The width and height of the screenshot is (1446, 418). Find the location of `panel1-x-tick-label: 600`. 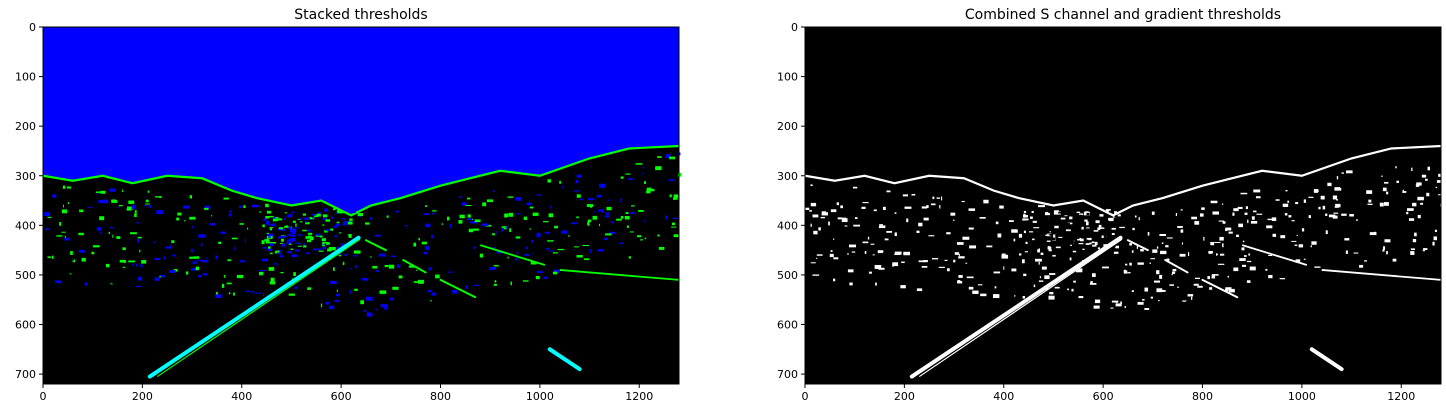

panel1-x-tick-label: 600 is located at coordinates (341, 396).